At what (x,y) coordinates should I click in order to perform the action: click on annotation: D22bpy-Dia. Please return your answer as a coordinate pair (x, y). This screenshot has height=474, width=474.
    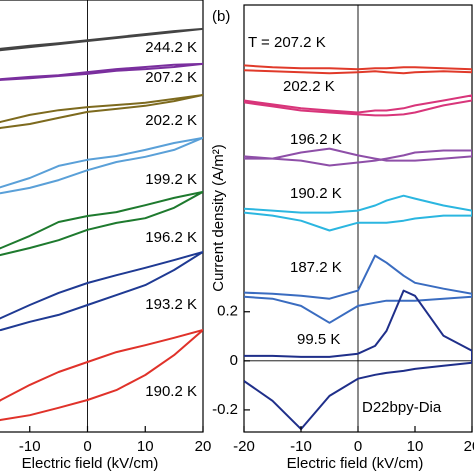
    Looking at the image, I should click on (402, 407).